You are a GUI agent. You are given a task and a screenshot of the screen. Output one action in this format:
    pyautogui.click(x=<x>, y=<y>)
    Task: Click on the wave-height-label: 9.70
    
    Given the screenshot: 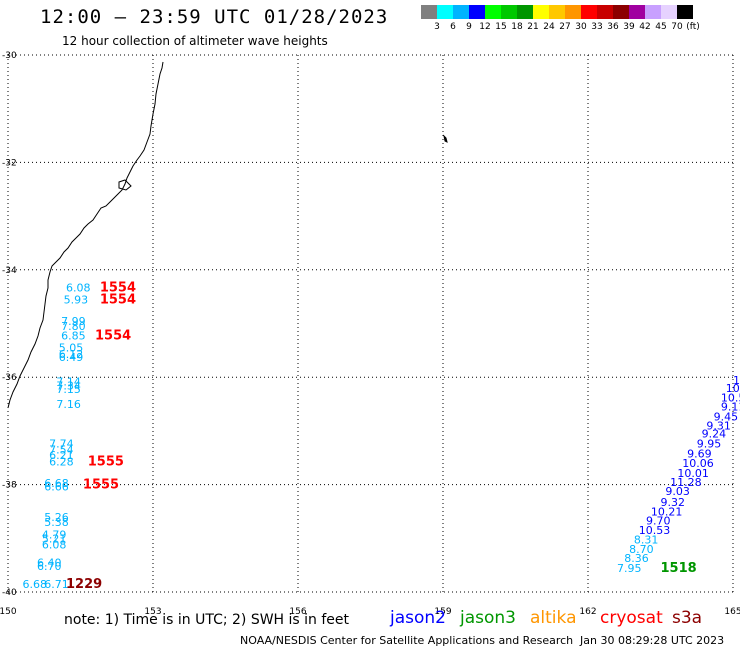 What is the action you would take?
    pyautogui.click(x=658, y=521)
    